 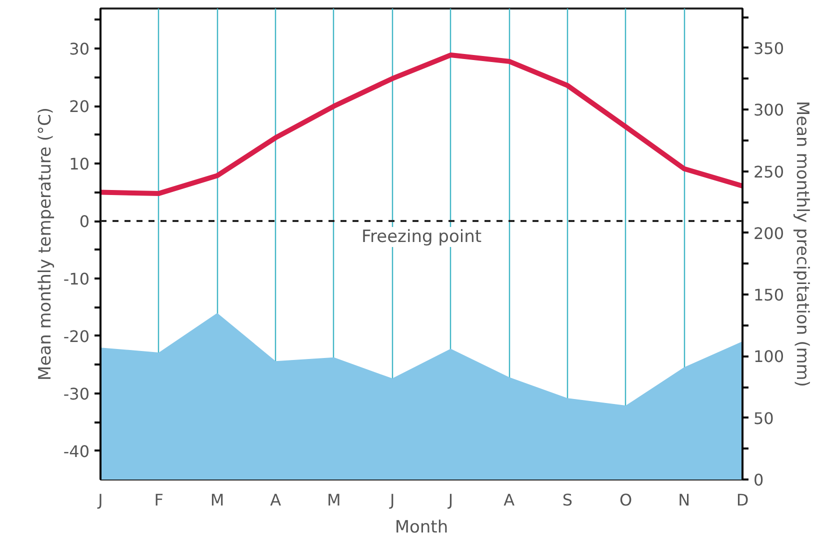 What do you see at coordinates (79, 49) in the screenshot?
I see `y-tick-label: 30` at bounding box center [79, 49].